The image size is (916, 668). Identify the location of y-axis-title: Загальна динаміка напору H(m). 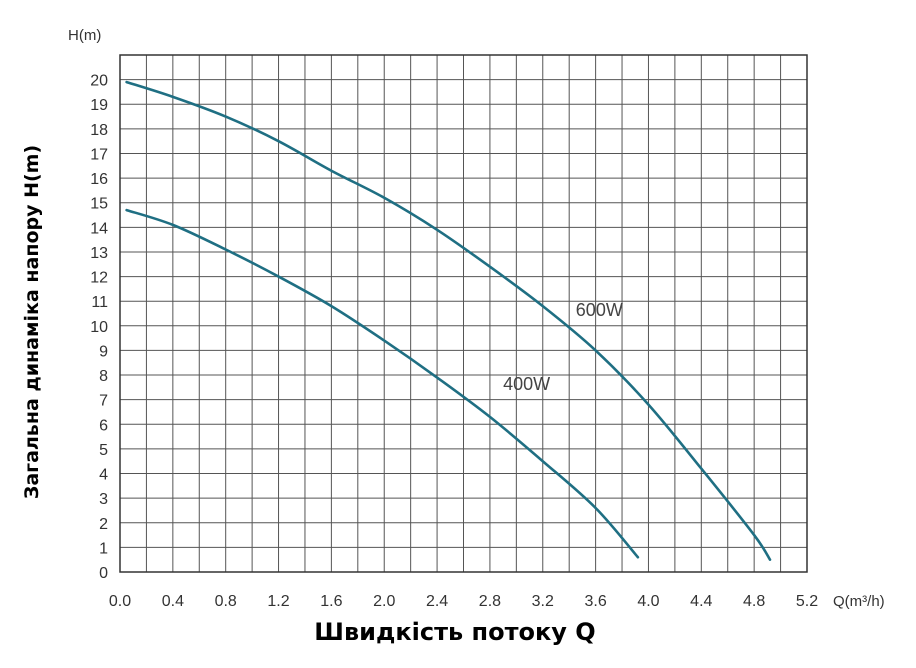
(32, 322).